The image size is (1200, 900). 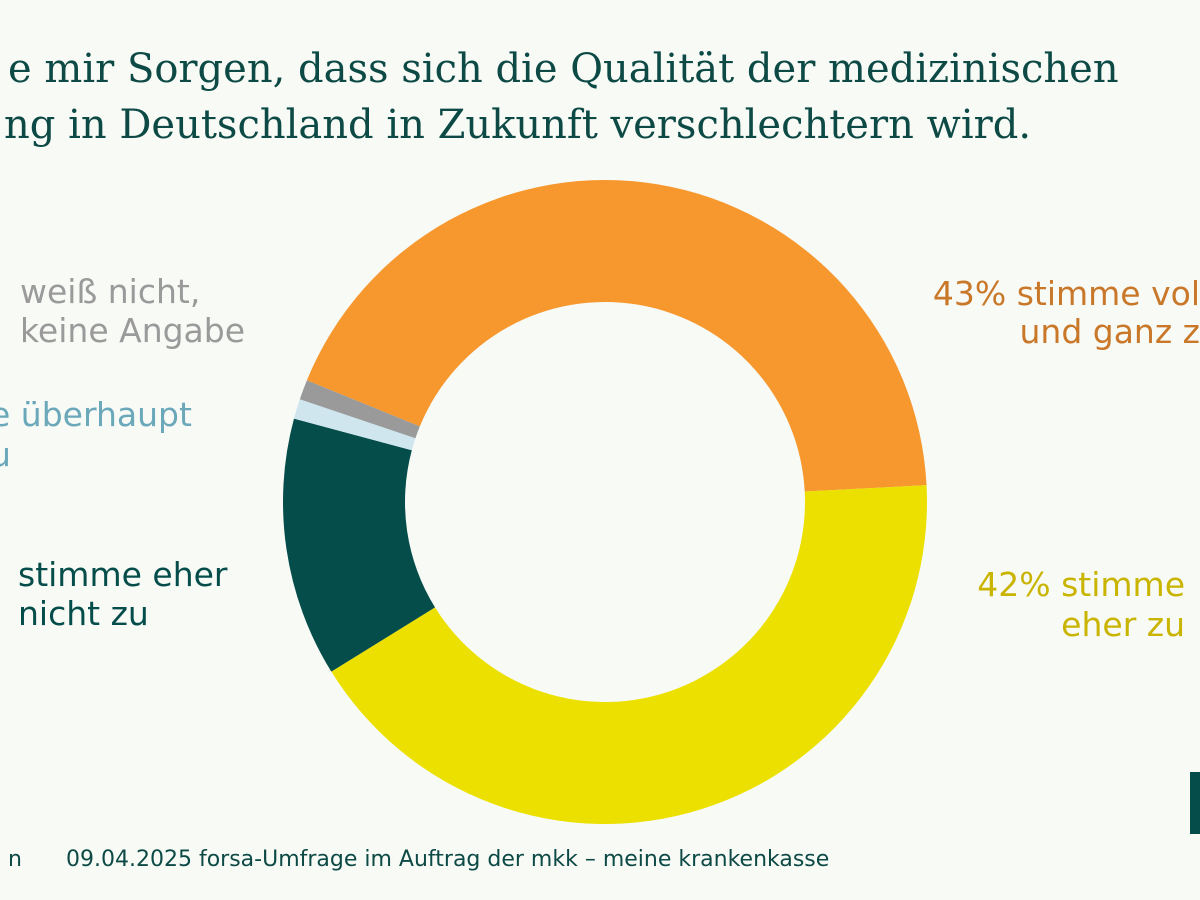 I want to click on segment-label: und ganz z, so click(x=1110, y=331).